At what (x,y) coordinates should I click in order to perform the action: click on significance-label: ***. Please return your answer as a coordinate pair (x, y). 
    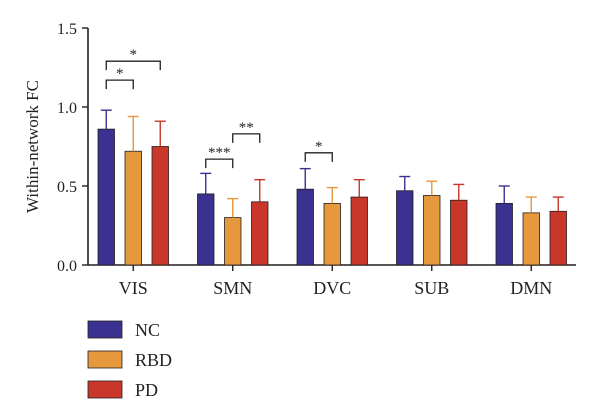
    Looking at the image, I should click on (219, 153).